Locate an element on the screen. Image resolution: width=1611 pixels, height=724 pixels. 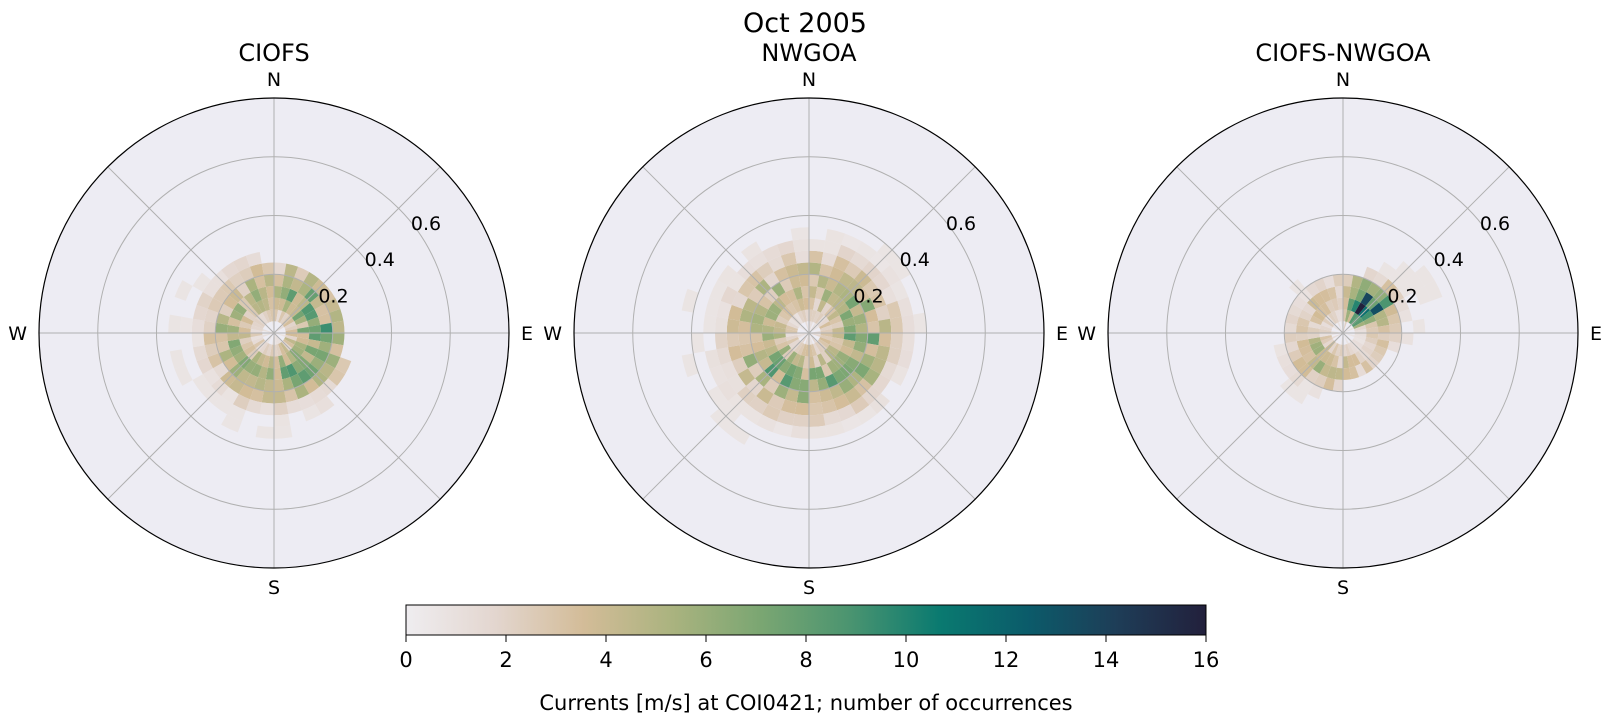
radial-tick-label: 0.6 is located at coordinates (1495, 224).